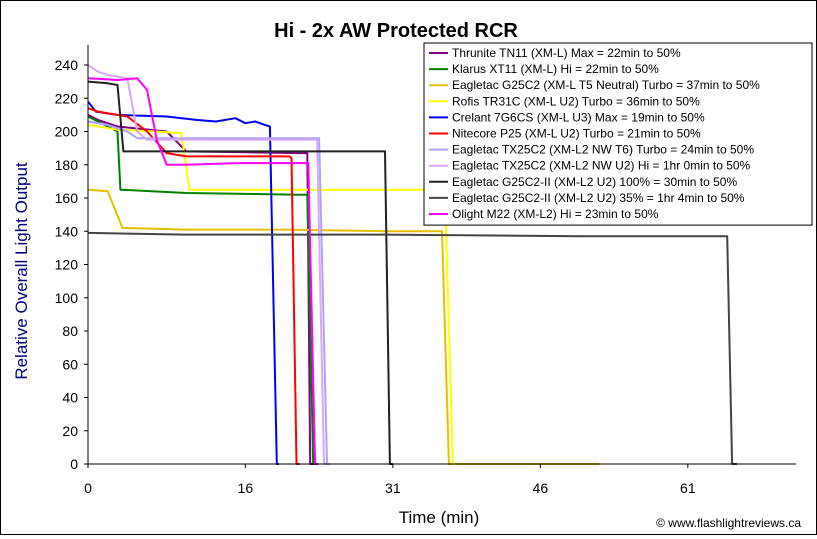 This screenshot has width=817, height=539. I want to click on y-tick-label: 60, so click(70, 364).